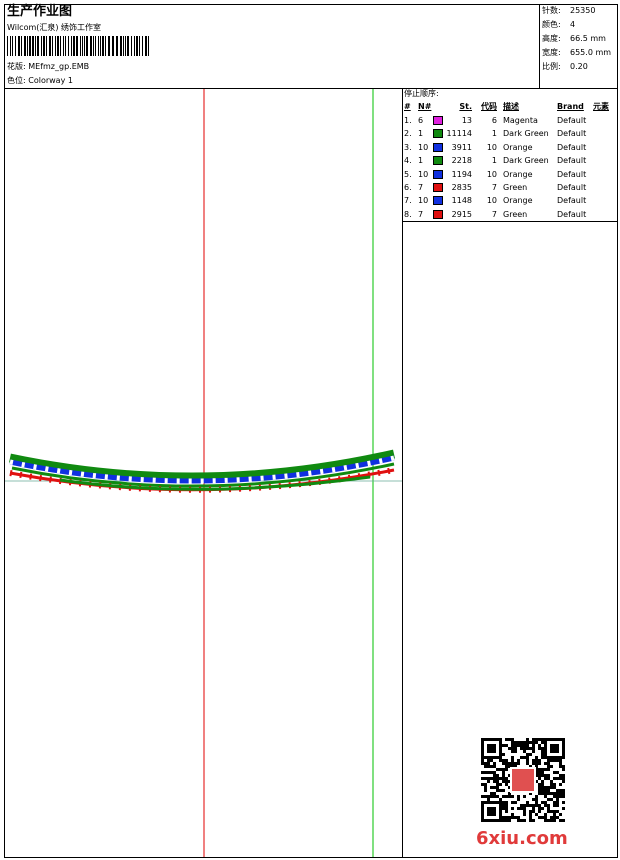  Describe the element at coordinates (421, 134) in the screenshot. I see `cell-needle: 1` at that location.